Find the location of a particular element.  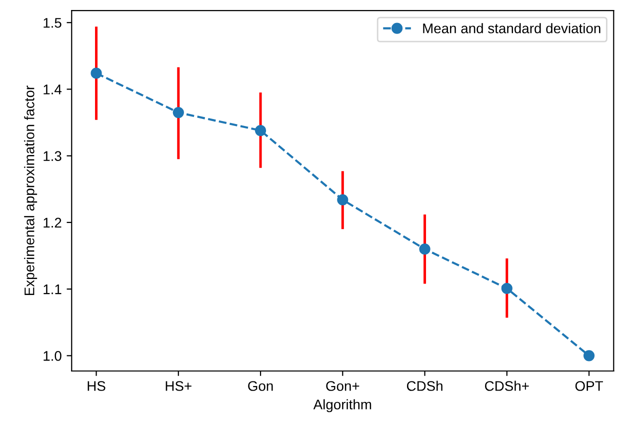

legend-label: Mean and standard deviation is located at coordinates (511, 28).